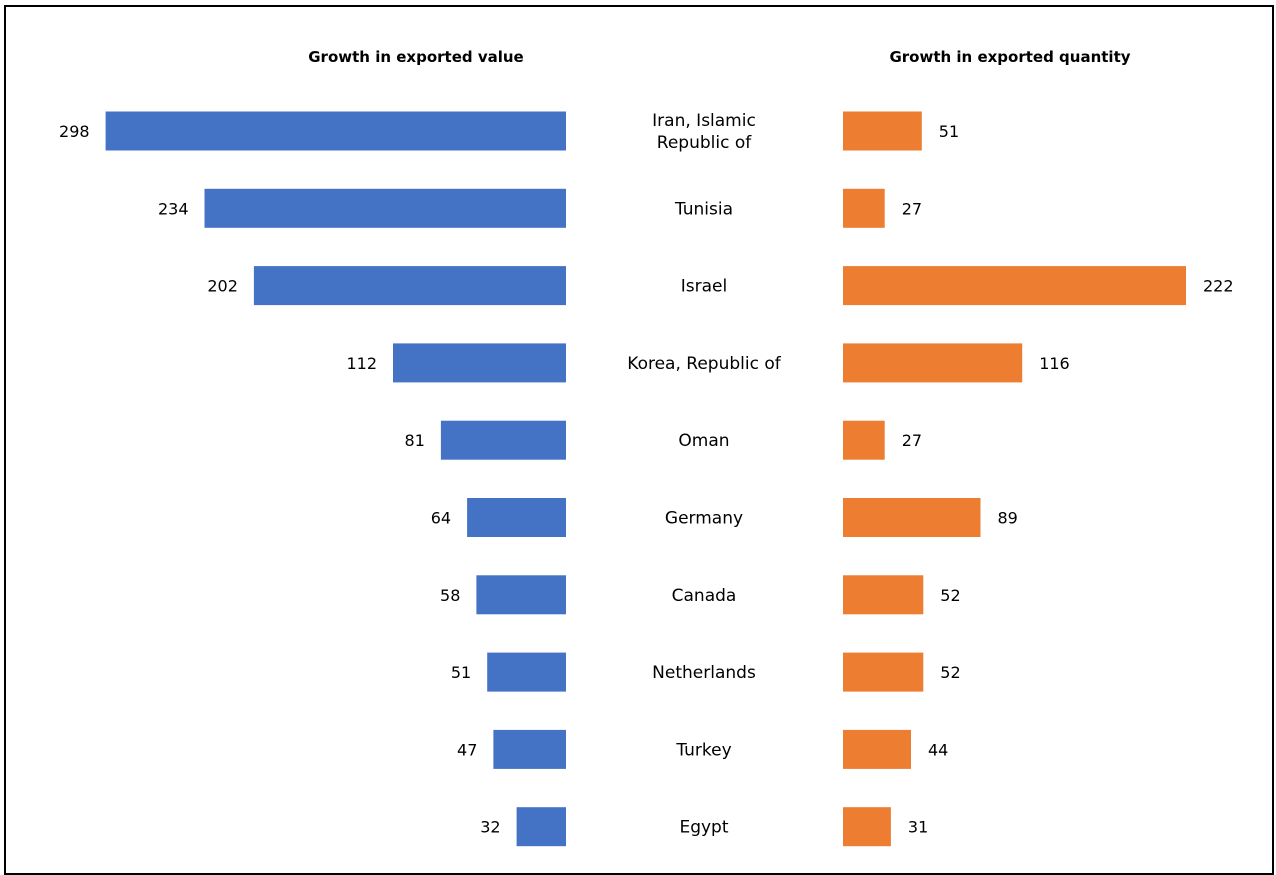 This screenshot has width=1276, height=875. Describe the element at coordinates (415, 57) in the screenshot. I see `left-panel-title: Growth in exported value` at that location.